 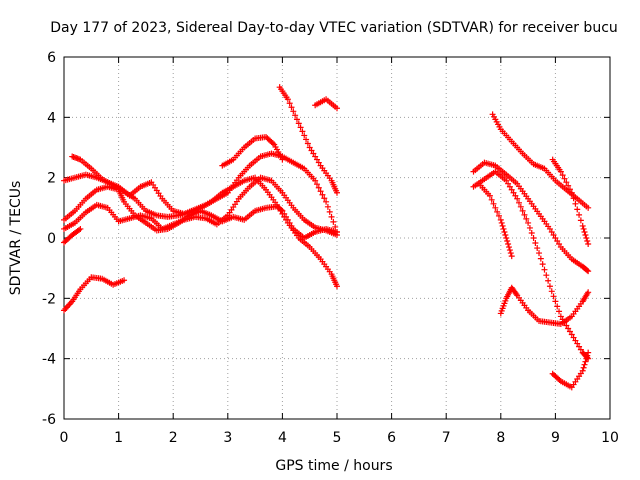 I want to click on y-tick-label: 0, so click(x=51, y=239).